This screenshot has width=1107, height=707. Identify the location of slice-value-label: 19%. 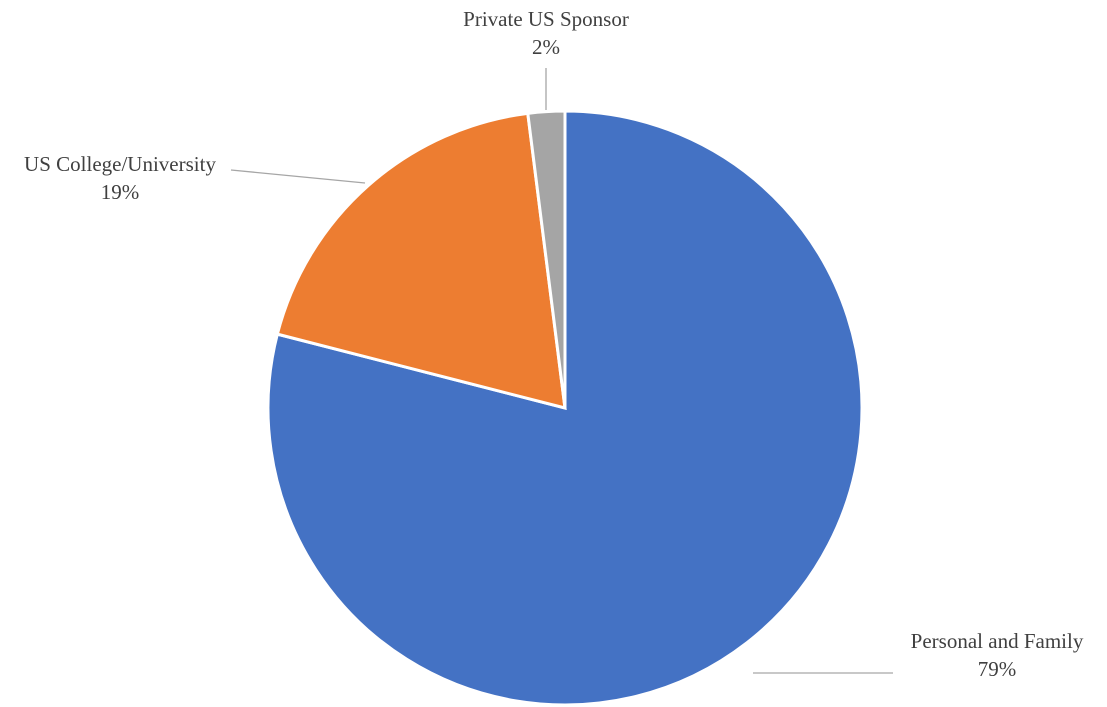
(120, 192).